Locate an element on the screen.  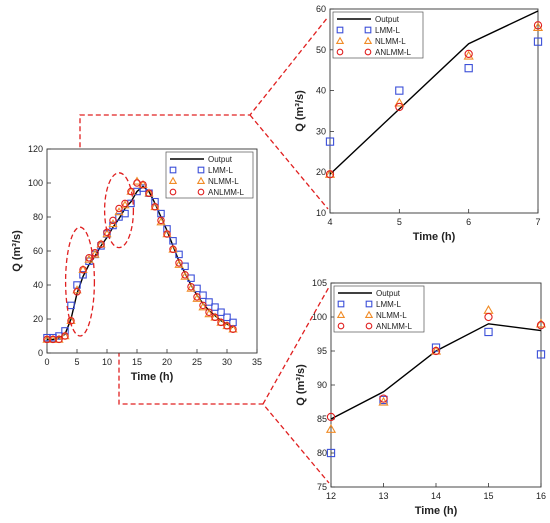
y-tick-label: 90 is located at coordinates (322, 385).